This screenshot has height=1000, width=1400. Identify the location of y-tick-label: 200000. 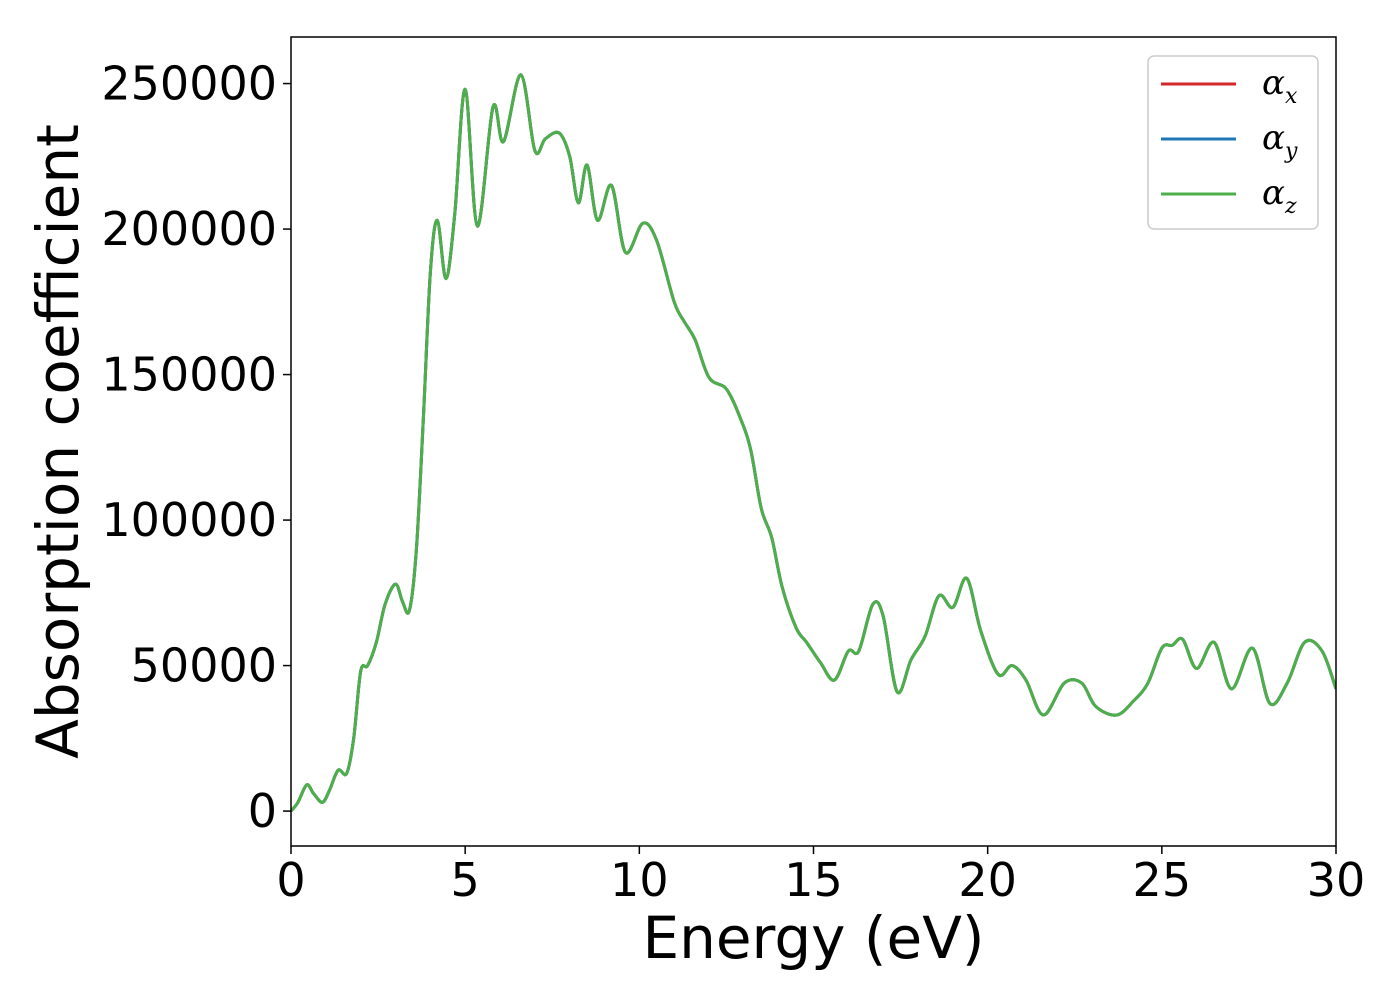
(189, 229).